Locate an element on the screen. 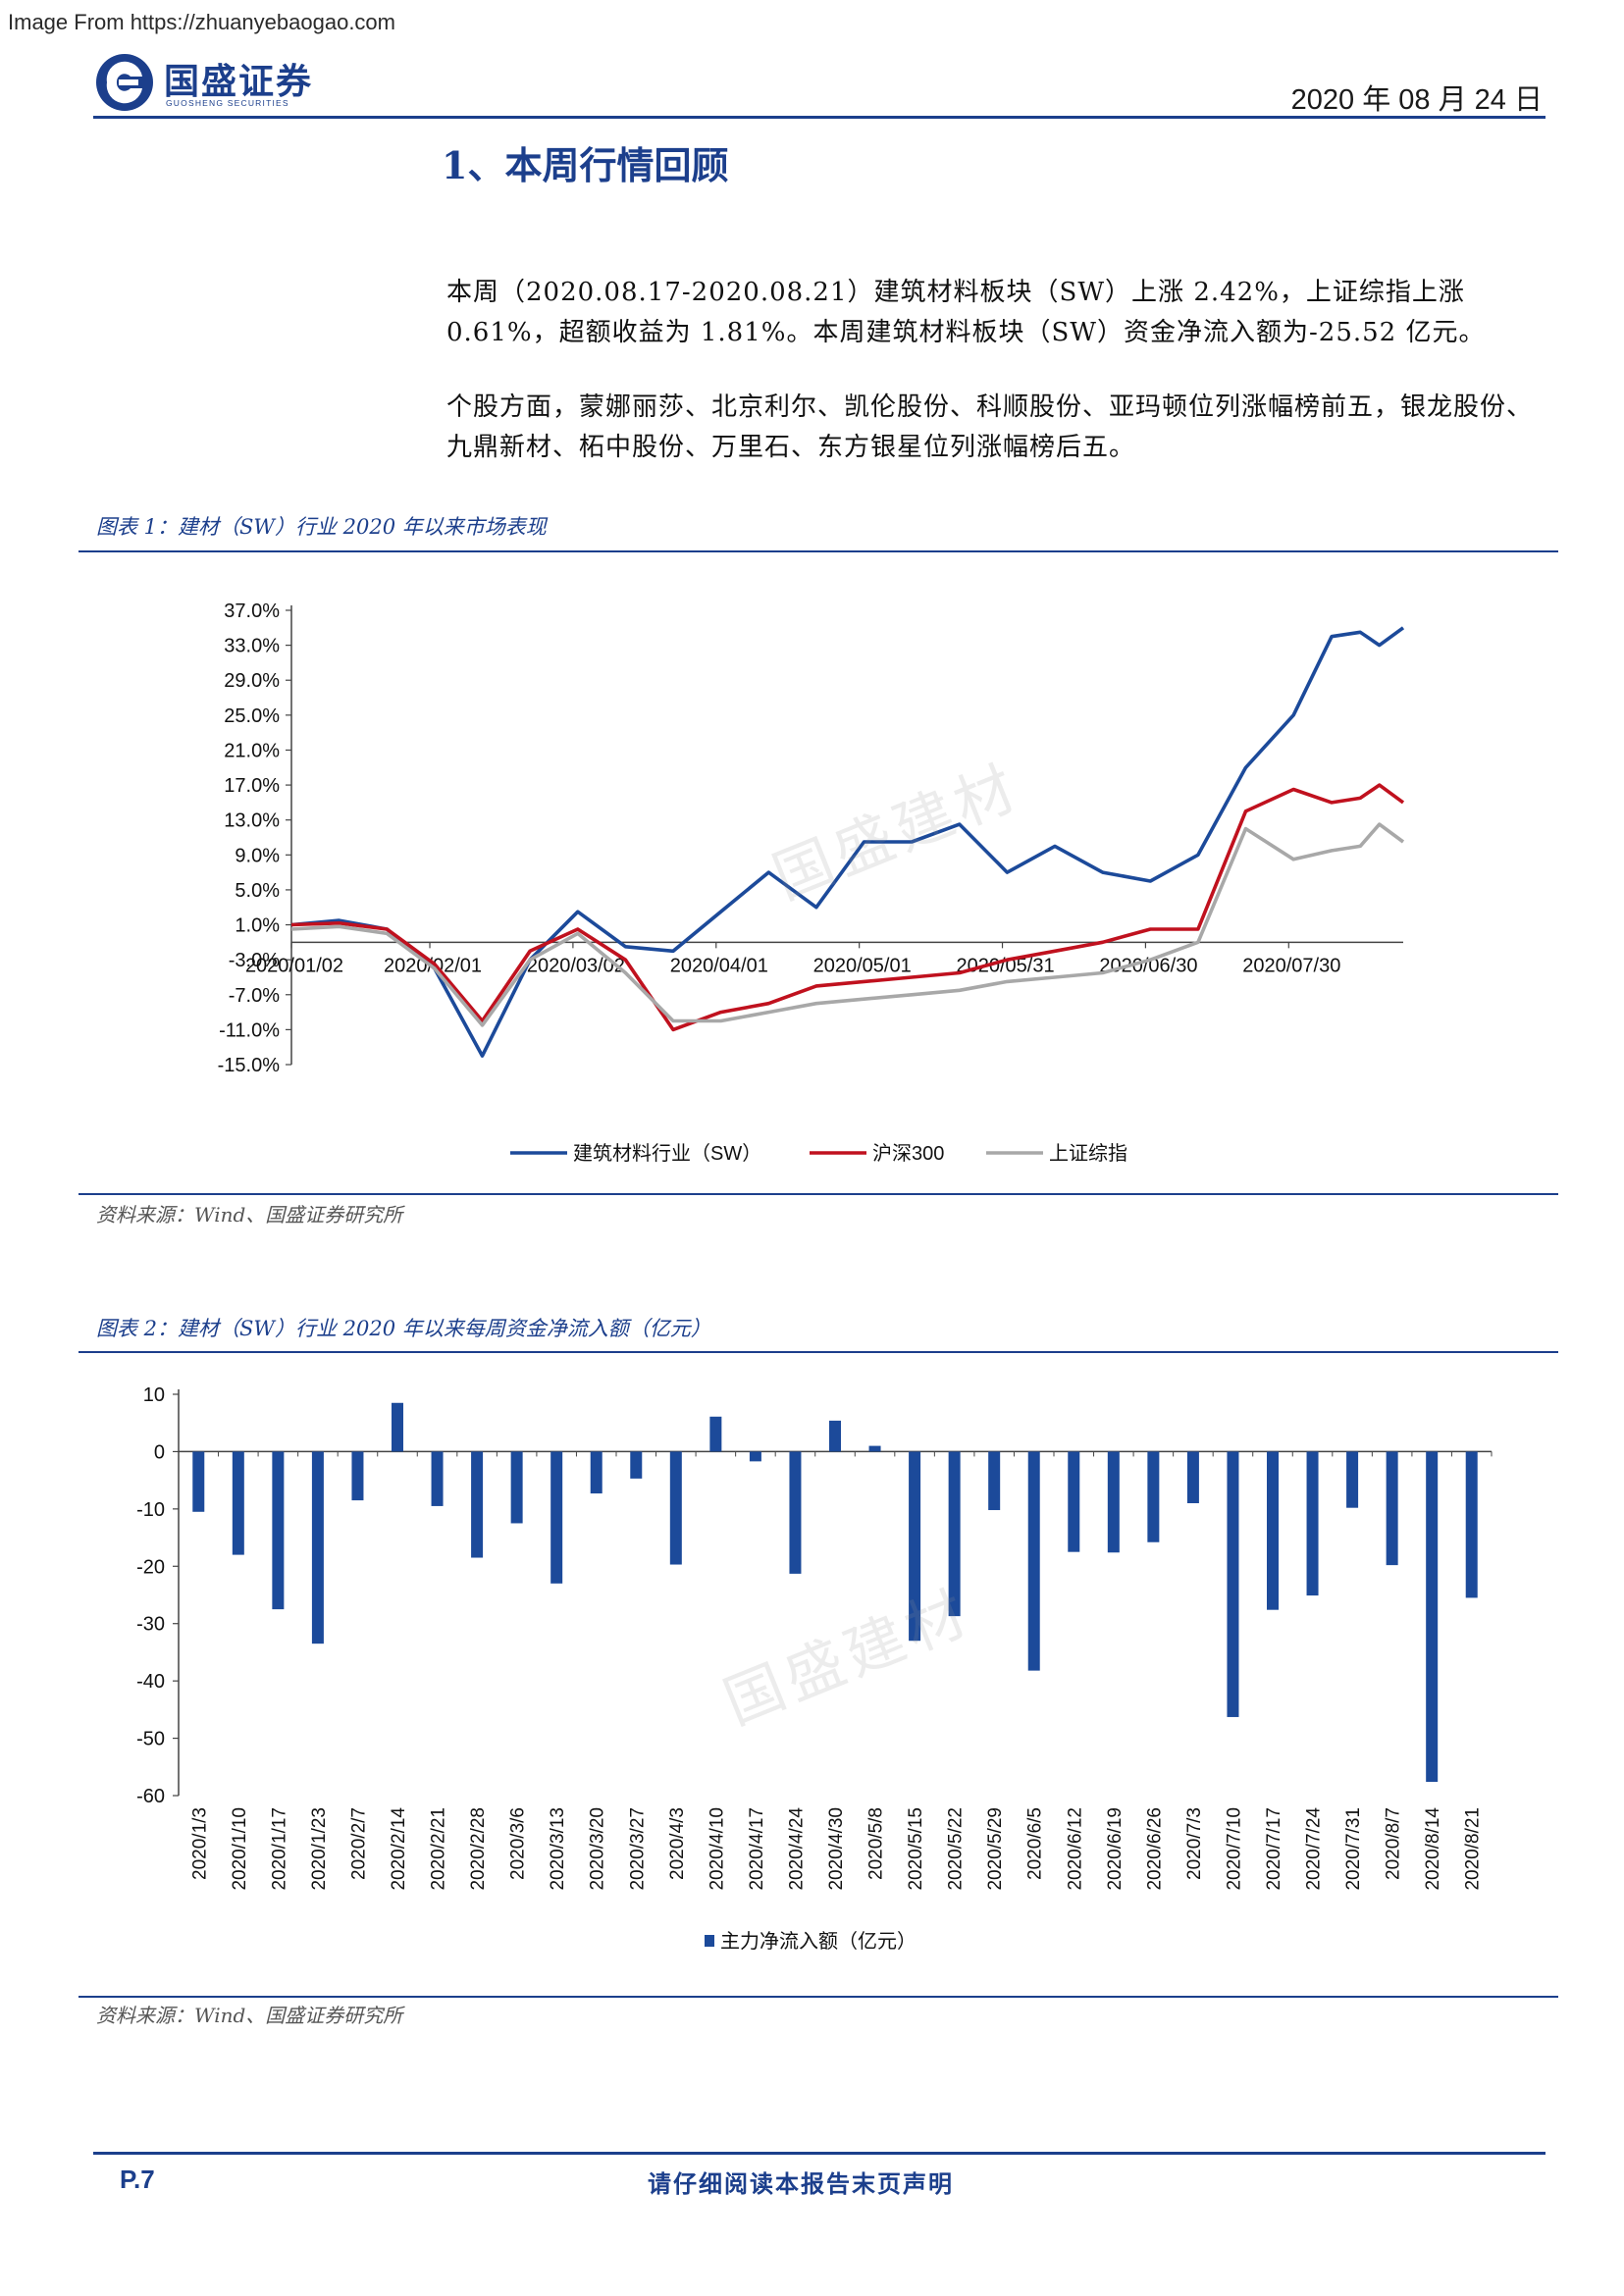  x-tick-label: 2020/8/14 is located at coordinates (1433, 1849).